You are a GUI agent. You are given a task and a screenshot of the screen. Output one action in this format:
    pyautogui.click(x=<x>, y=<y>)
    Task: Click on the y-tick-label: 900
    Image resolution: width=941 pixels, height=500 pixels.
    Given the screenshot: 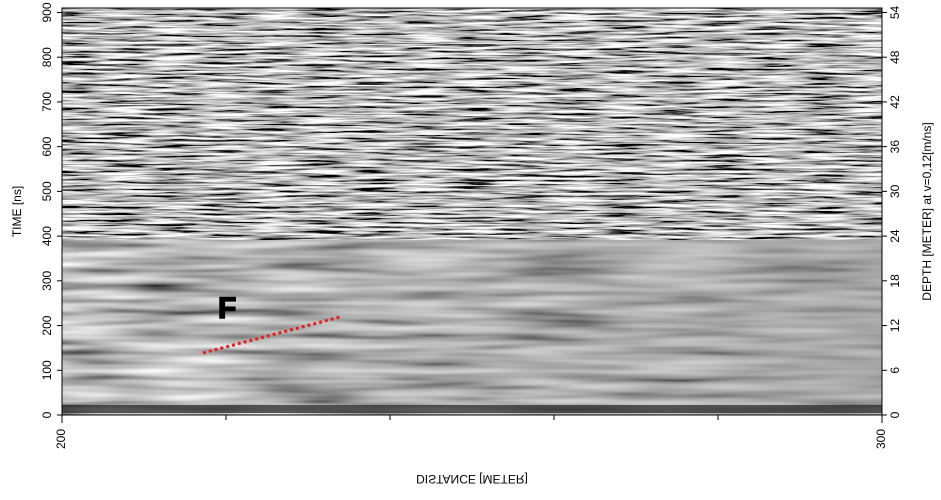 What is the action you would take?
    pyautogui.click(x=47, y=12)
    